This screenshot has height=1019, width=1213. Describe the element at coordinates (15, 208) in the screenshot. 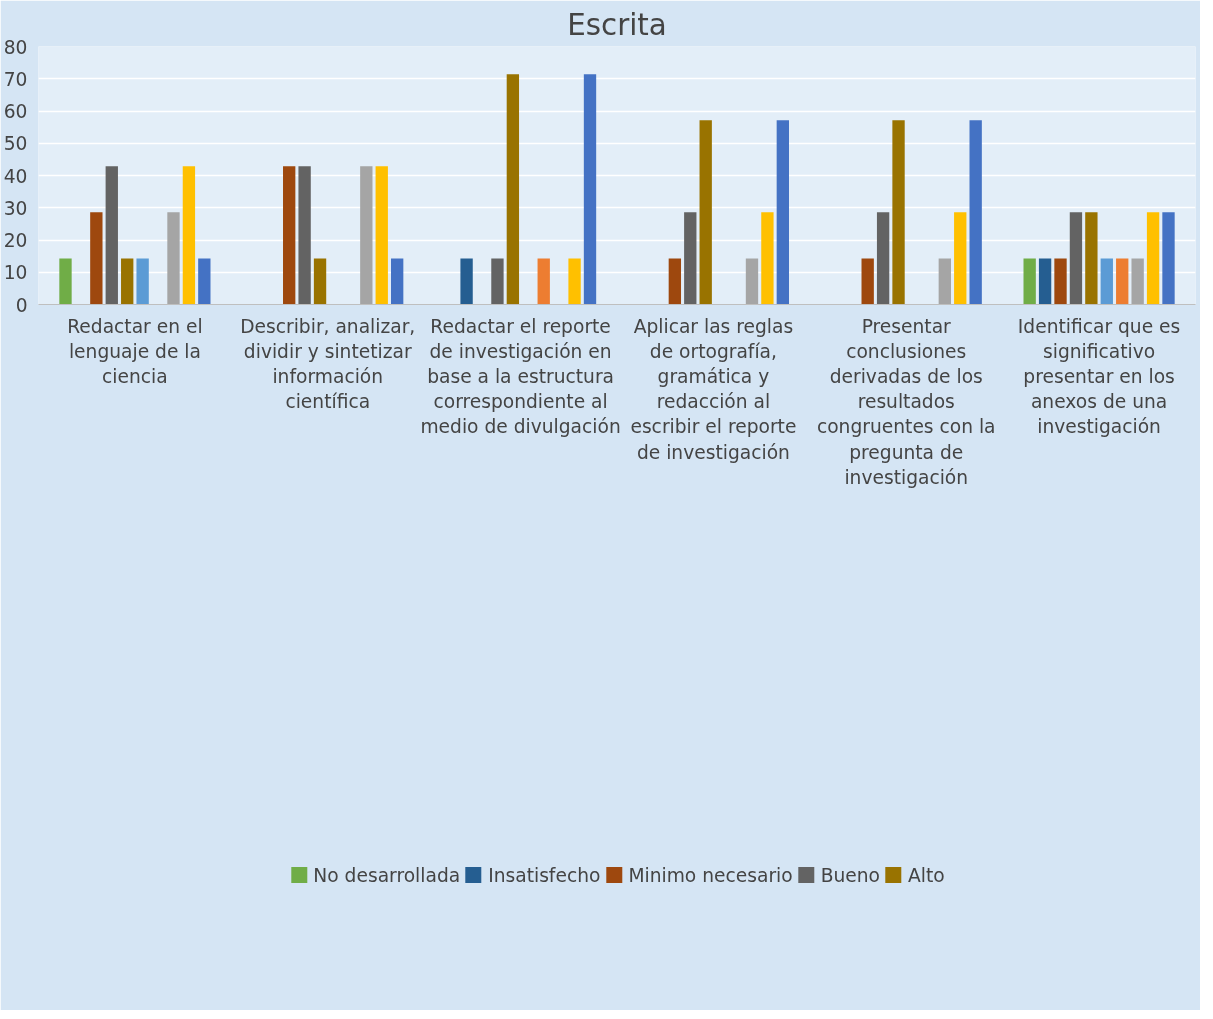

I see `y-tick-label: 30` at that location.